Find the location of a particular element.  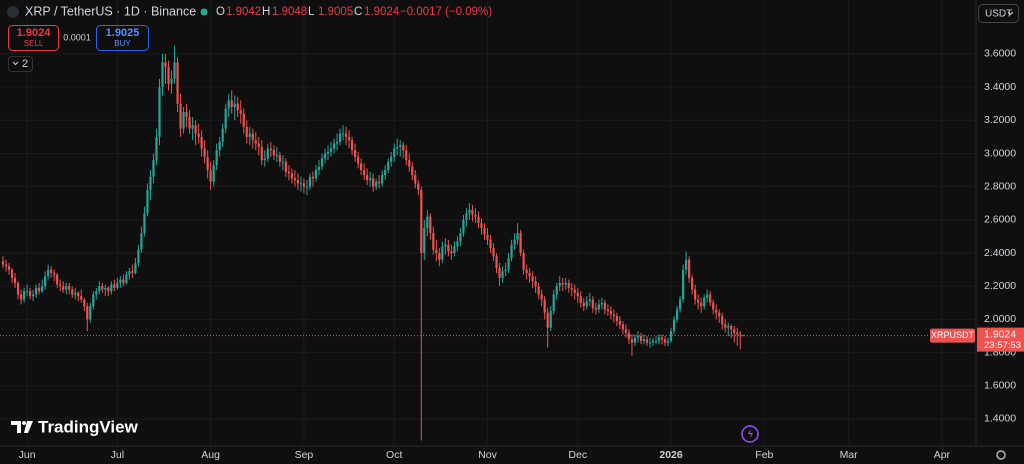

y-tick-label: 2.0000 is located at coordinates (1000, 319).